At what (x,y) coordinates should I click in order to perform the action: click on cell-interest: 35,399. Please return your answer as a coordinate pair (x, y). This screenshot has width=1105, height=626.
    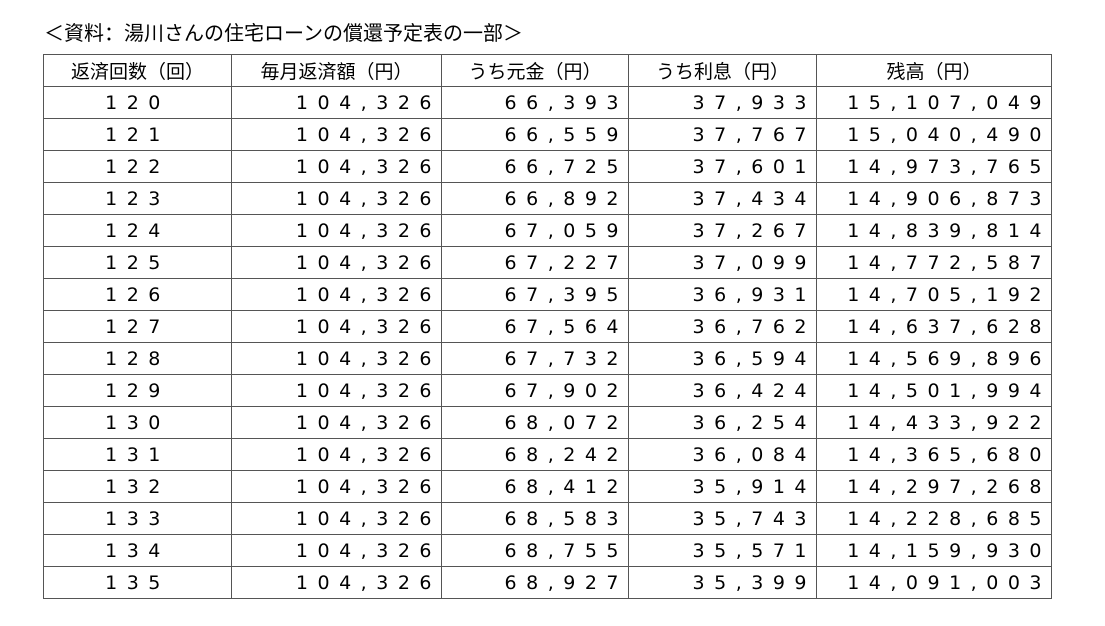
    Looking at the image, I should click on (722, 582).